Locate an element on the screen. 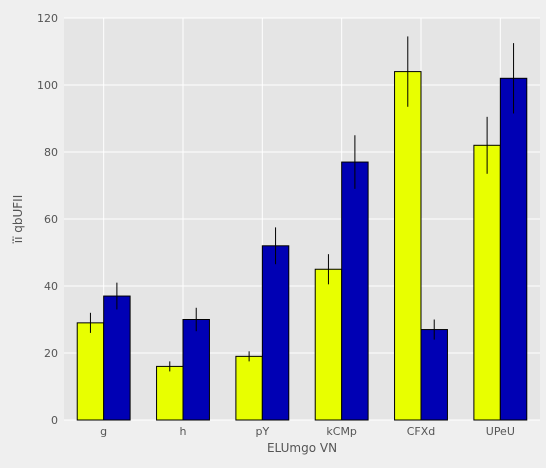  y-axis-ticks: 0 20 40 60 80 100 120 is located at coordinates (47, 219).